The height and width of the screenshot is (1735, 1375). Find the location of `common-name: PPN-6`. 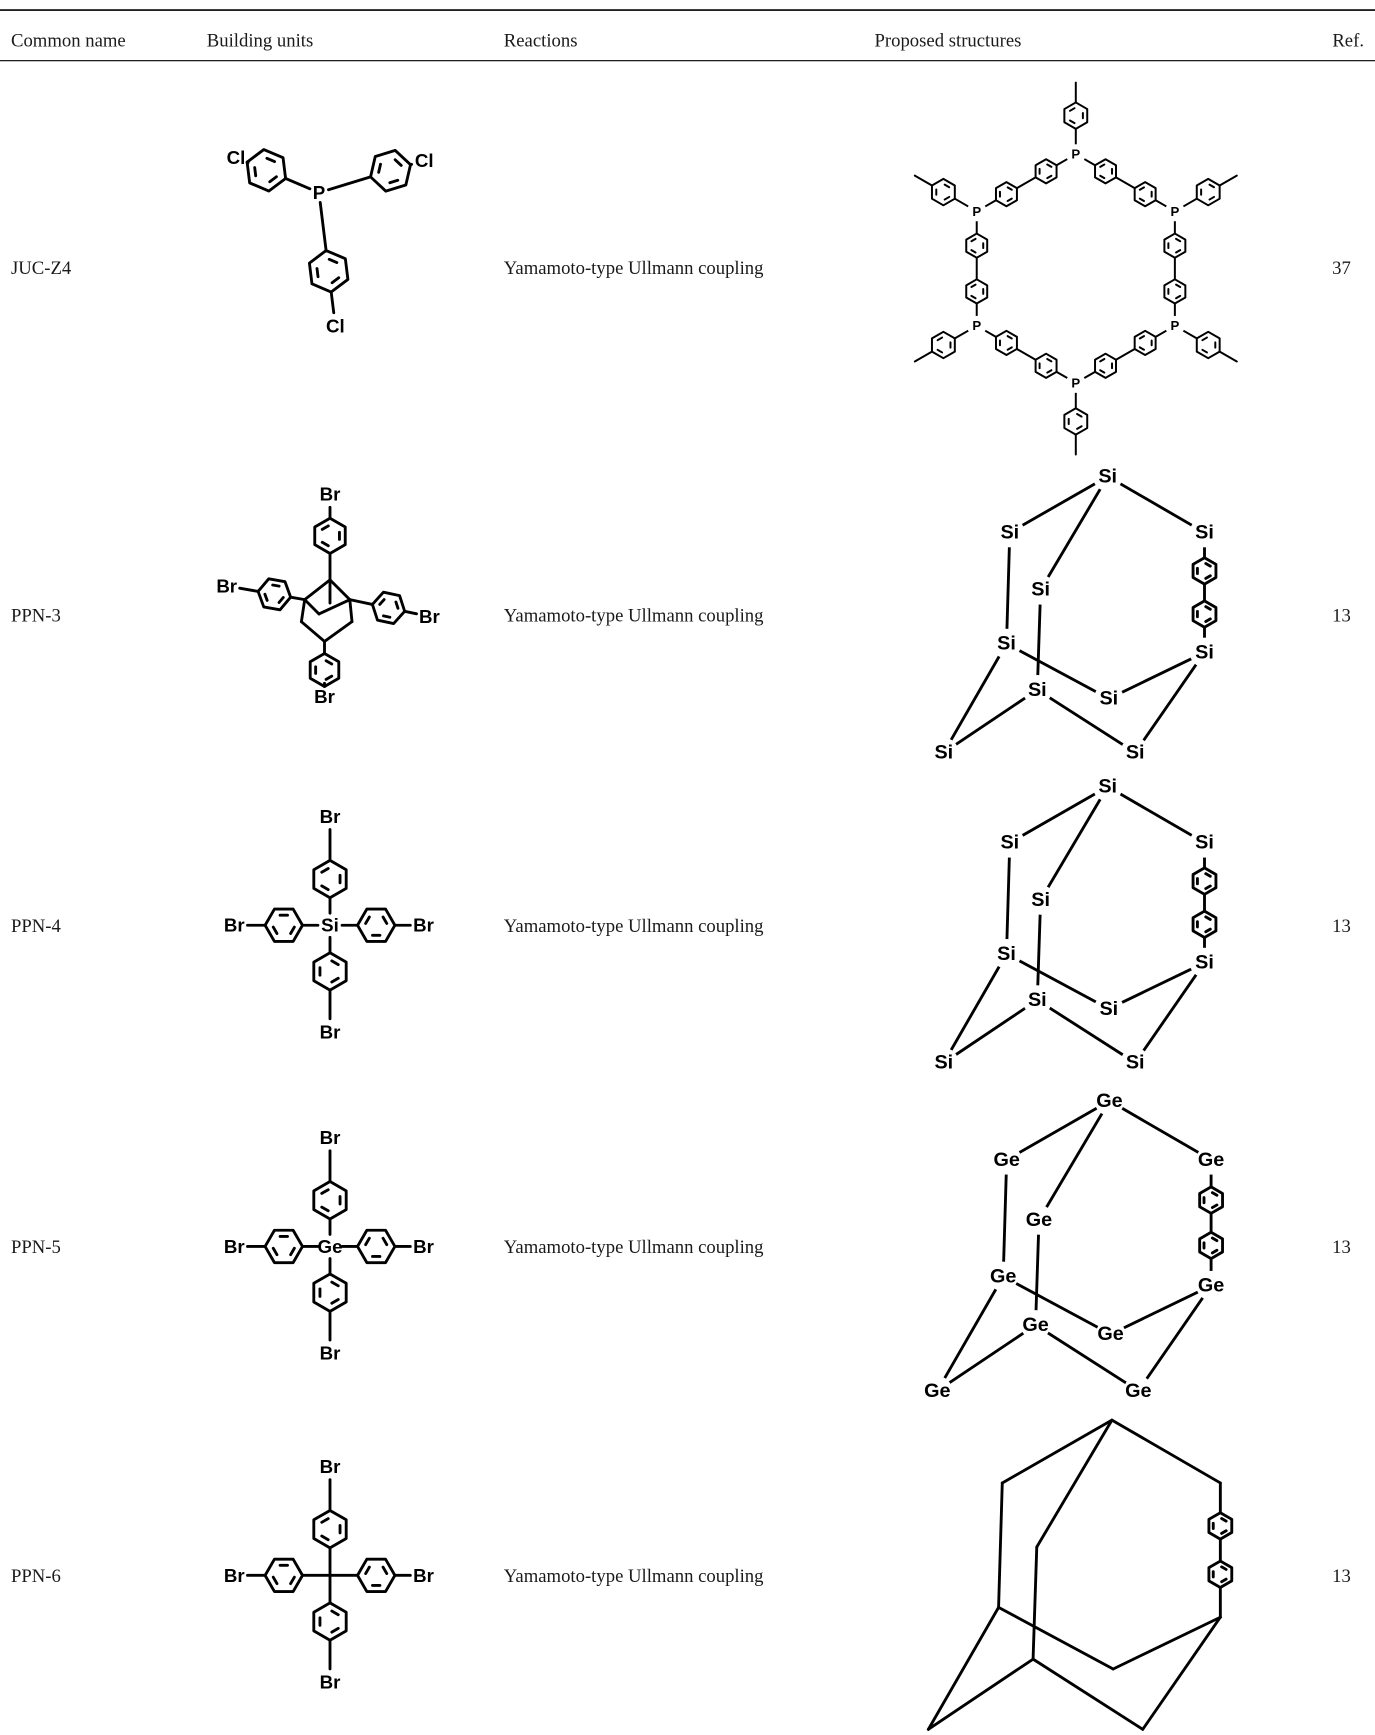

common-name: PPN-6 is located at coordinates (36, 1576).